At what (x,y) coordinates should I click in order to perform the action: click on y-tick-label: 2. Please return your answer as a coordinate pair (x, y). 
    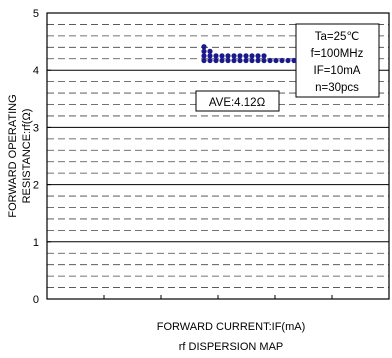
    Looking at the image, I should click on (36, 186).